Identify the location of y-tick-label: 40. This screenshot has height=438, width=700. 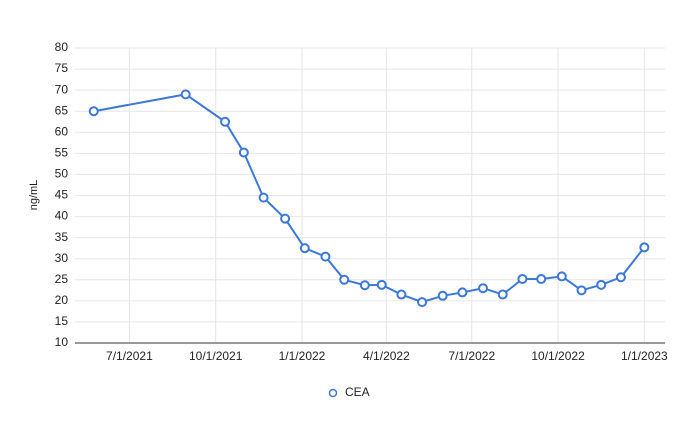
(62, 216).